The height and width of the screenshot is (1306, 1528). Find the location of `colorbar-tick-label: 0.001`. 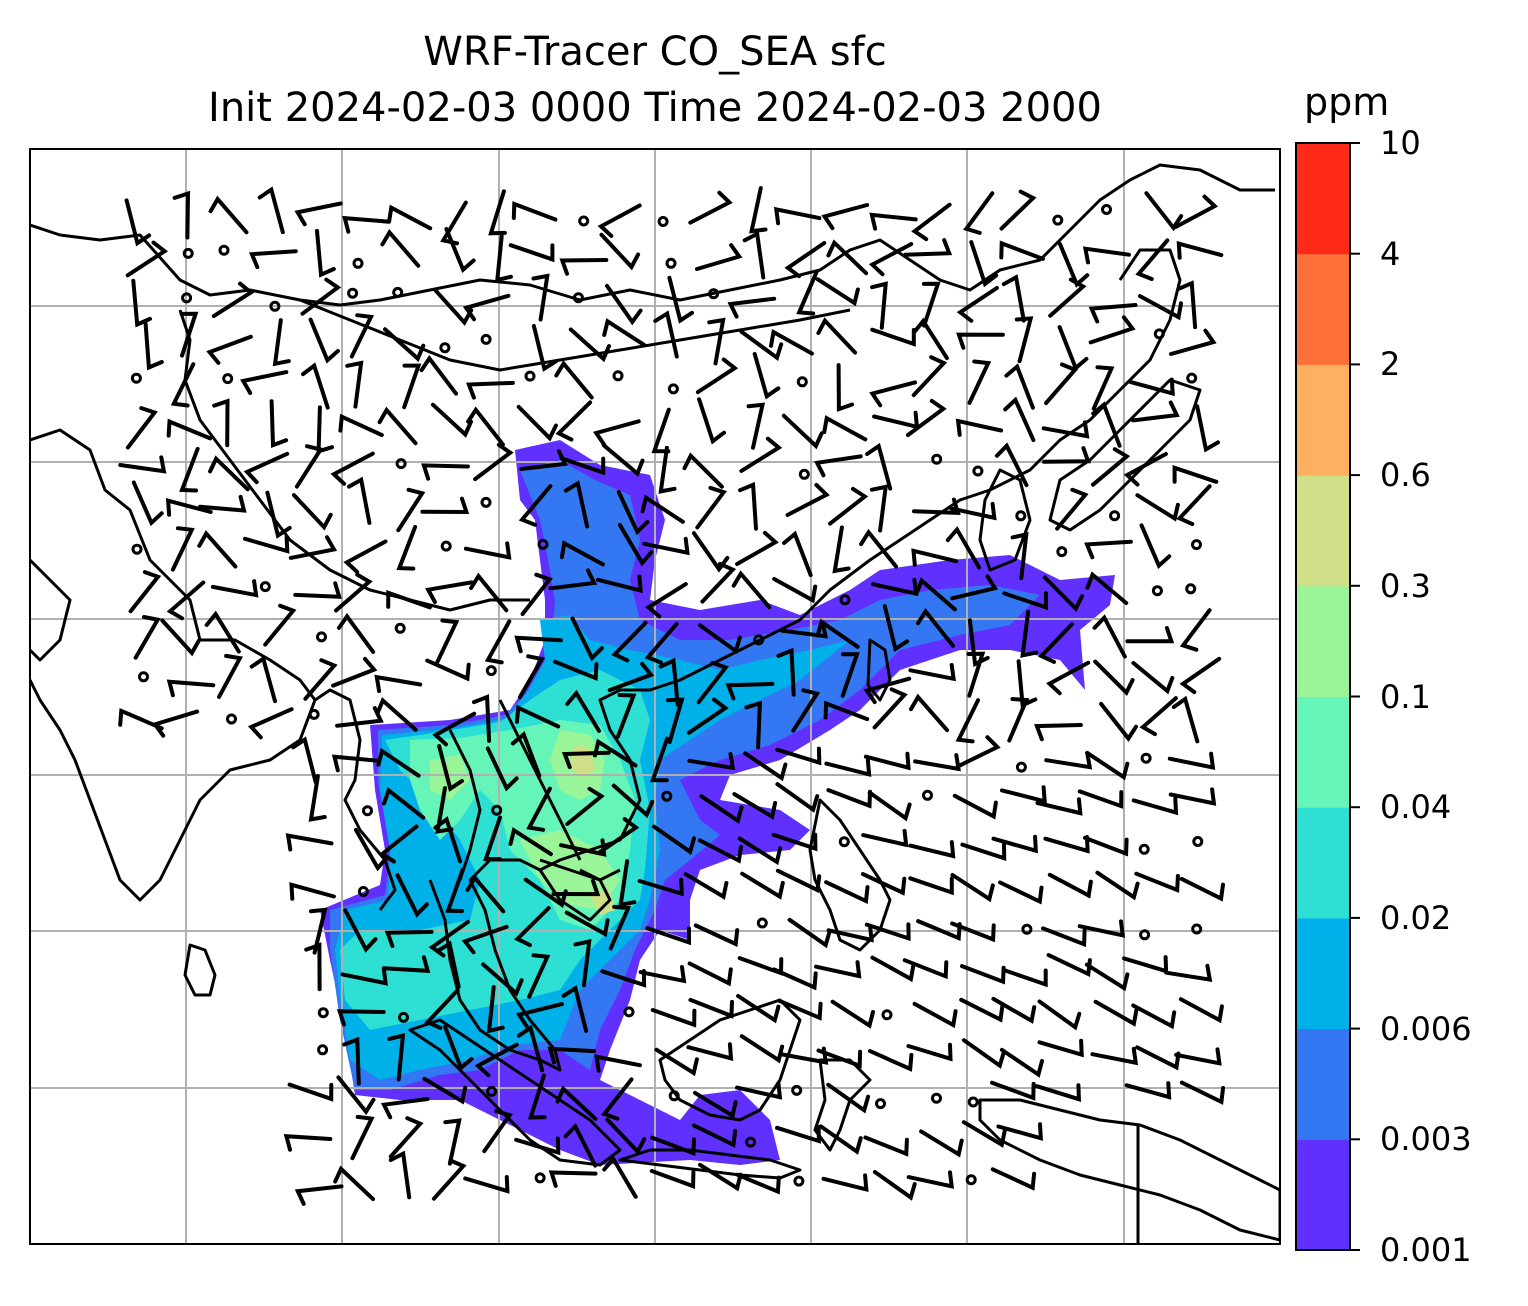

colorbar-tick-label: 0.001 is located at coordinates (1426, 1250).